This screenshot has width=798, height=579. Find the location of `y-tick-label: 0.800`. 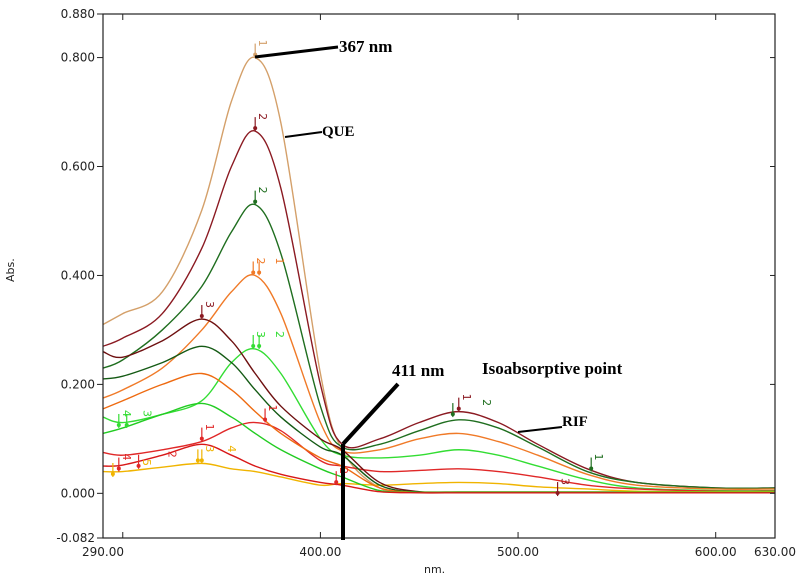

y-tick-label: 0.800 is located at coordinates (78, 58).